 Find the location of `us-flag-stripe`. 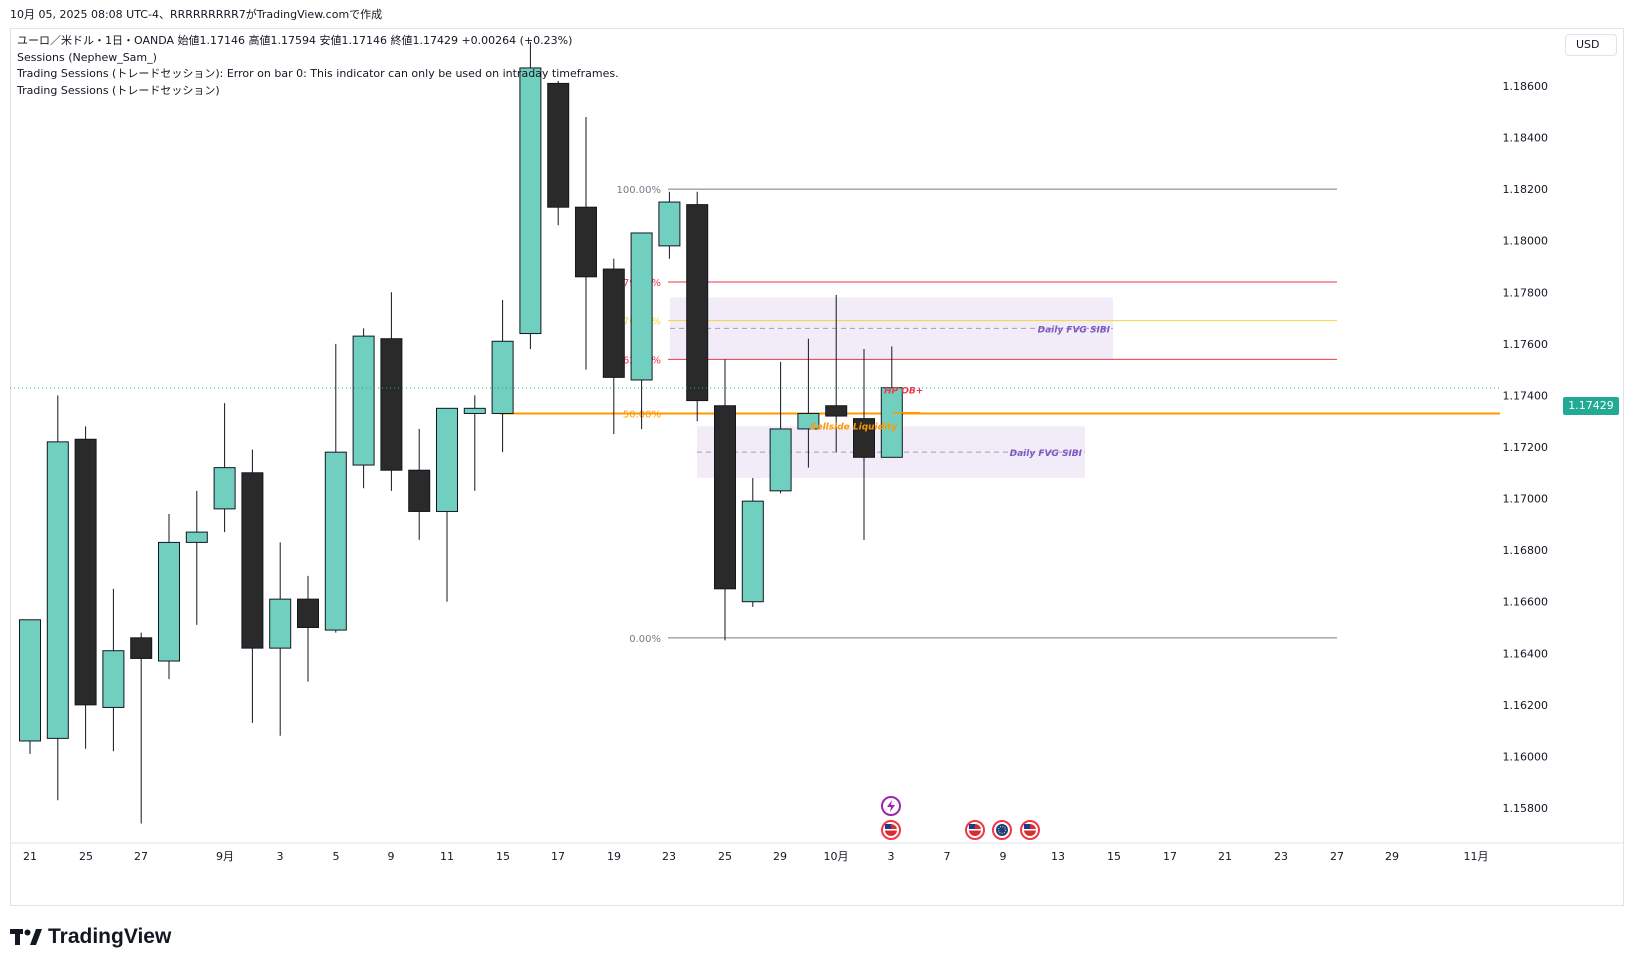

us-flag-stripe is located at coordinates (891, 830).